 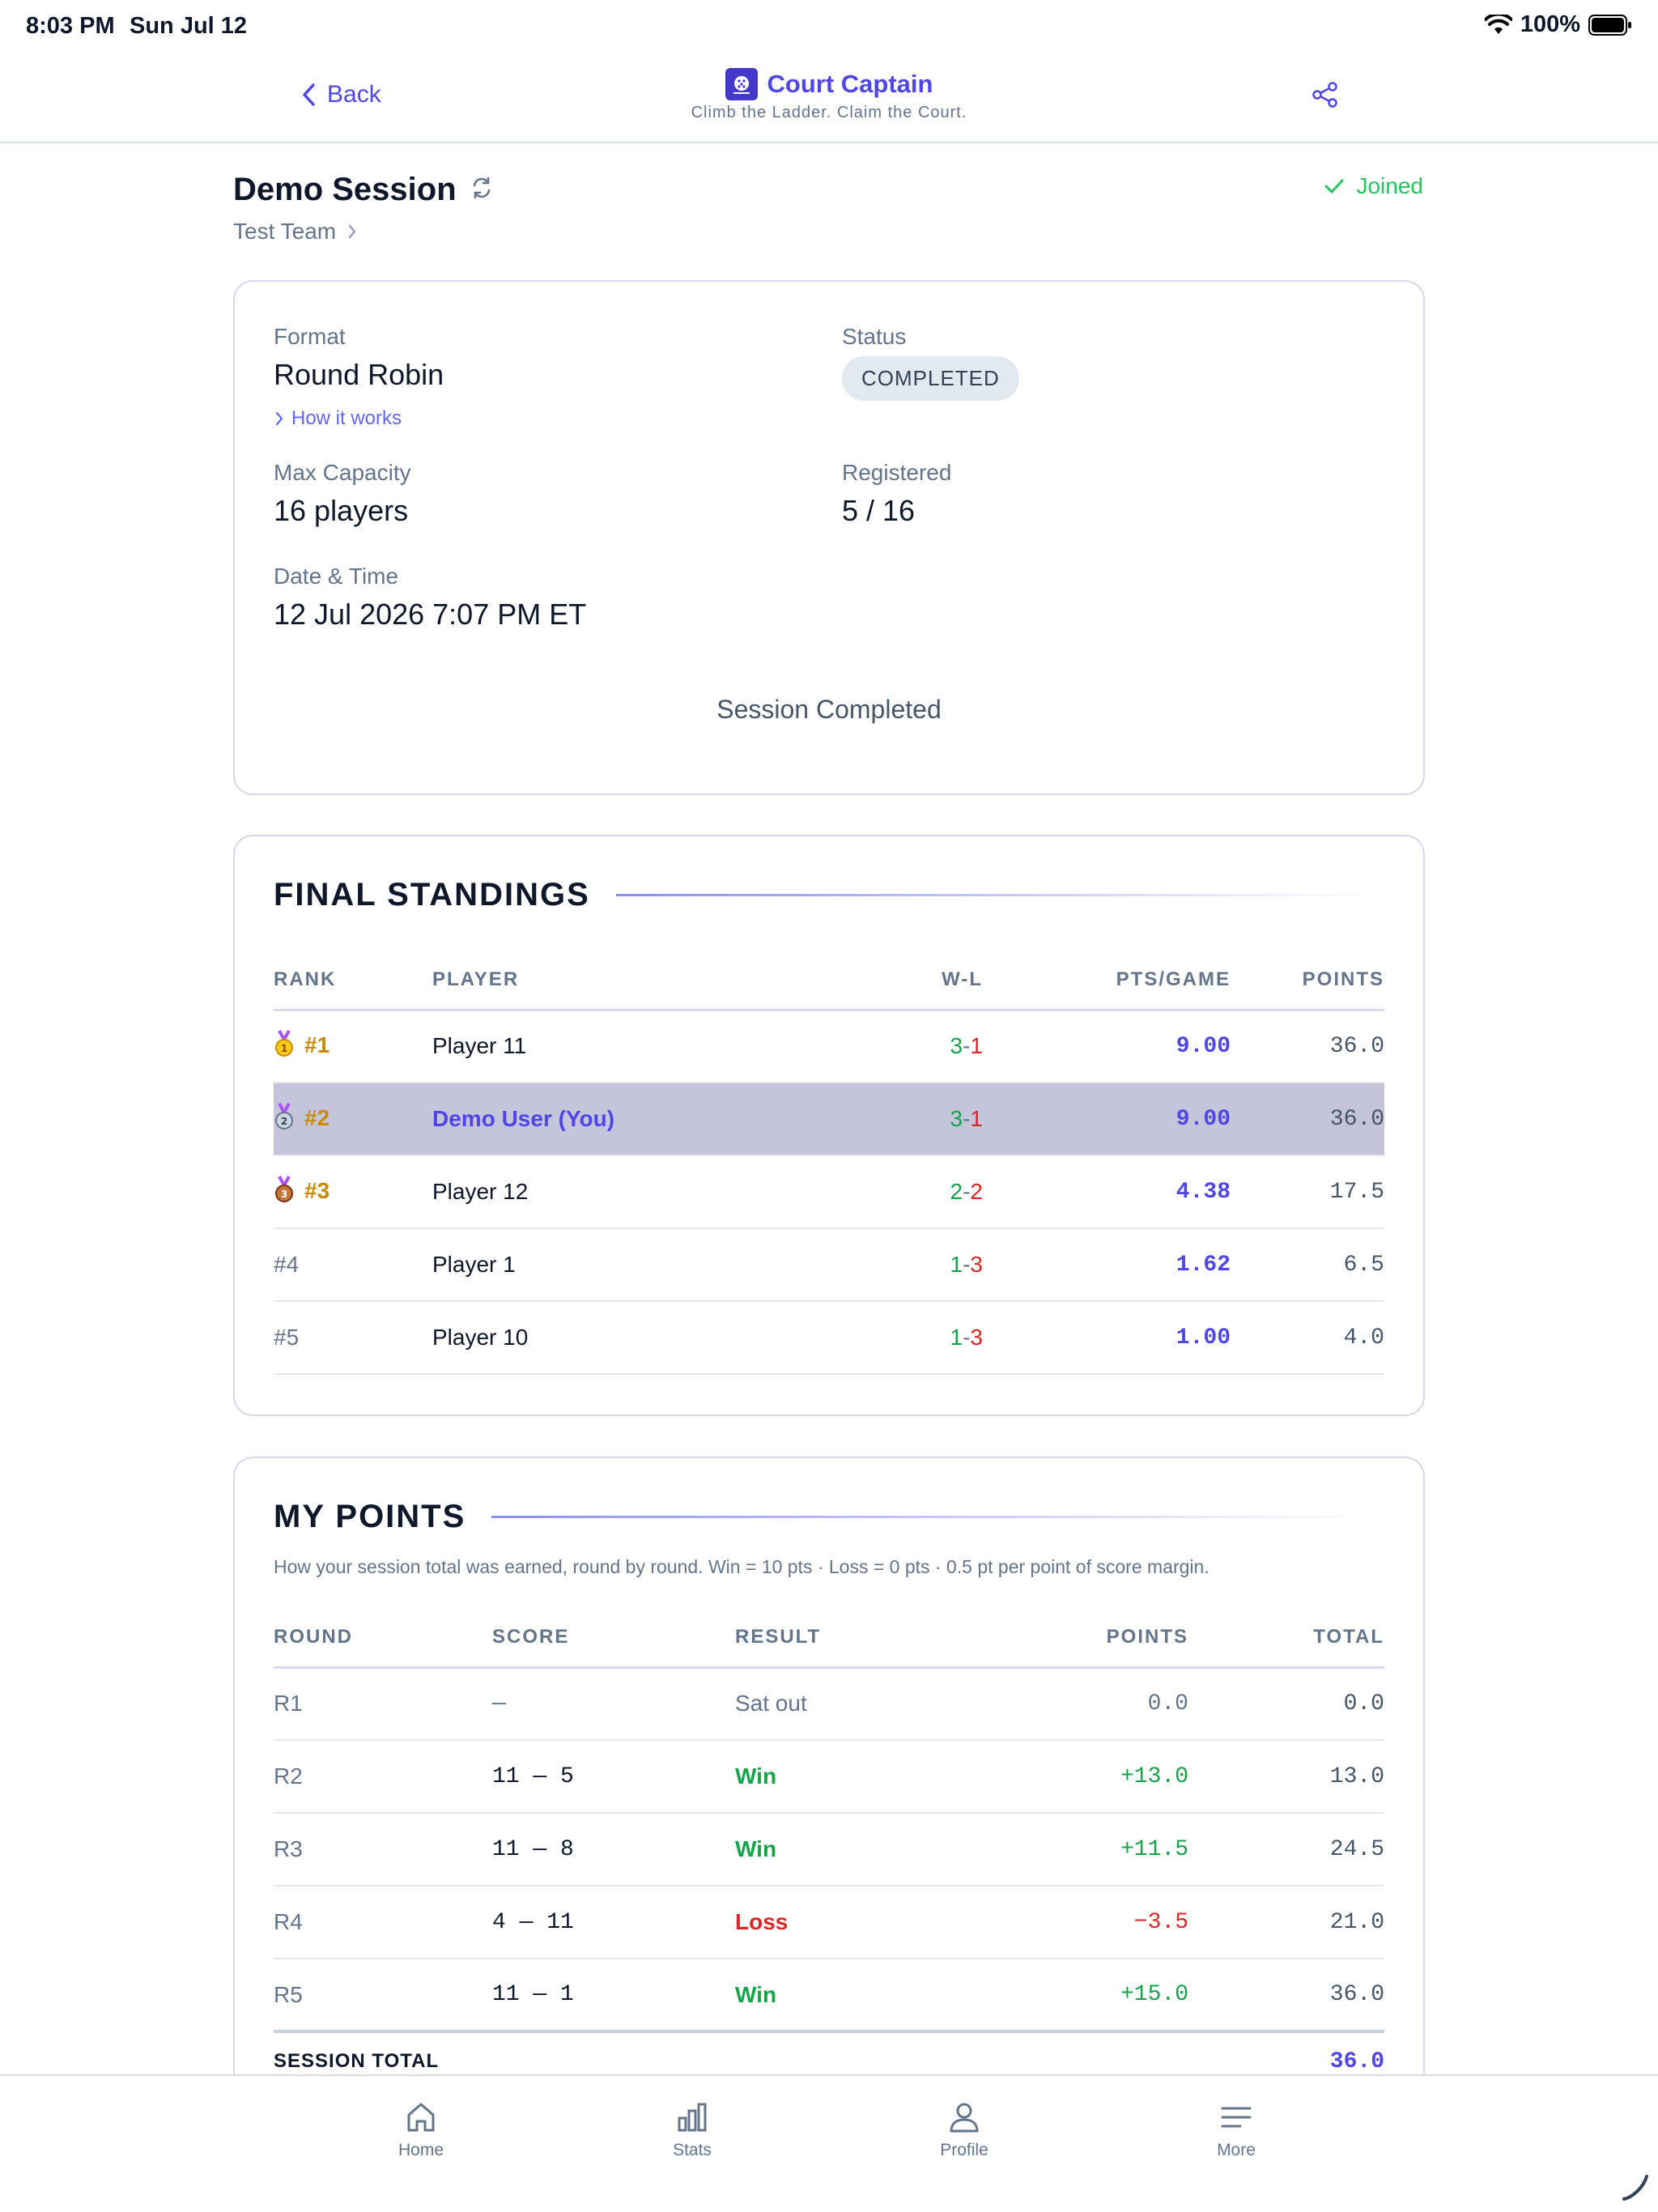 What do you see at coordinates (626, 1120) in the screenshot?
I see `player-name: Demo User (You)` at bounding box center [626, 1120].